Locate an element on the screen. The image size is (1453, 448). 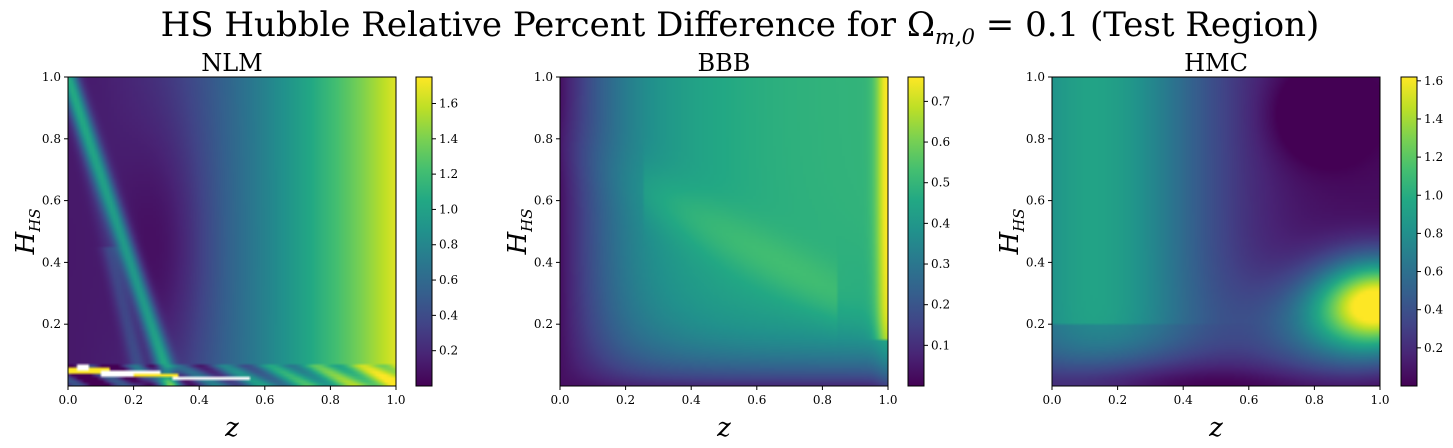
colorbar-tick-label: 0.3 is located at coordinates (940, 264).